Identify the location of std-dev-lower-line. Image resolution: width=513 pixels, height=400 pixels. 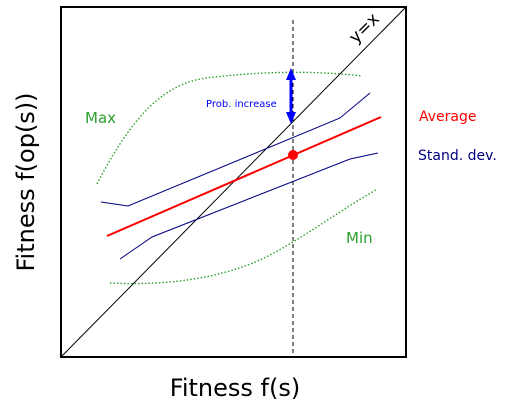
(249, 206).